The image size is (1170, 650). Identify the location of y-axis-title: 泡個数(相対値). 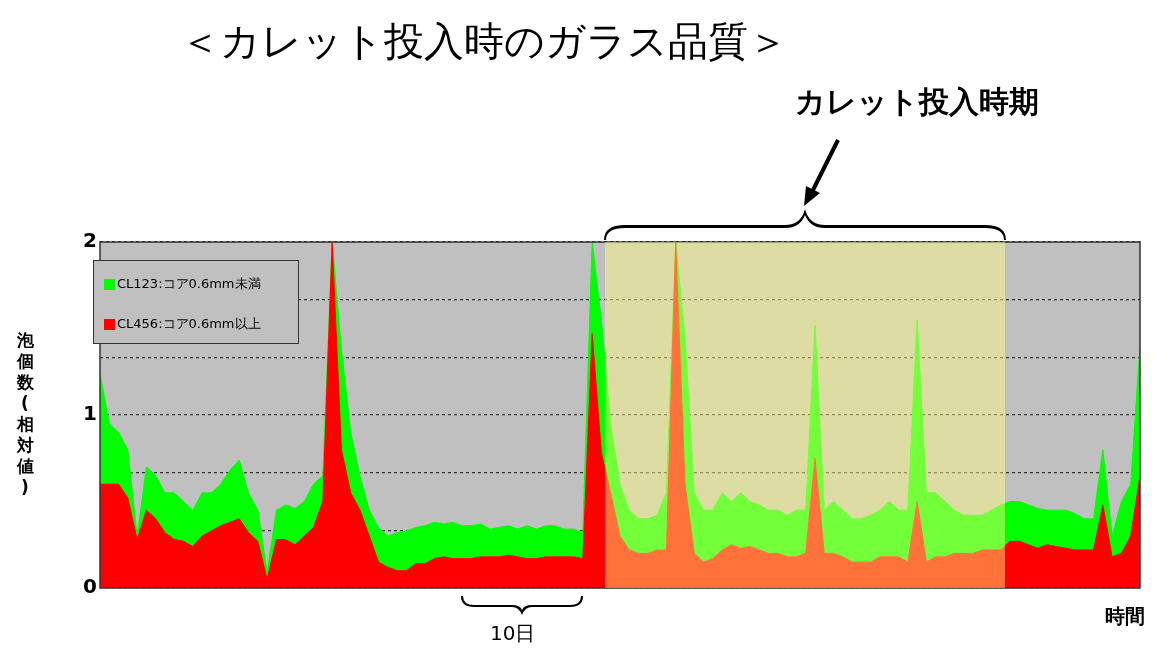
(25, 414).